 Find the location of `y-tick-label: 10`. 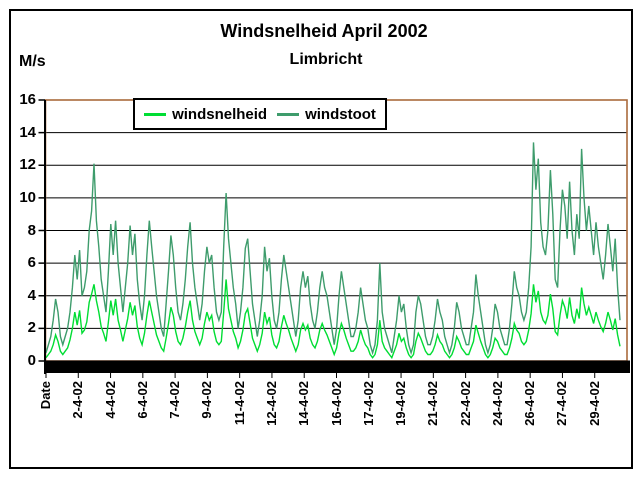

y-tick-label: 10 is located at coordinates (27, 197).